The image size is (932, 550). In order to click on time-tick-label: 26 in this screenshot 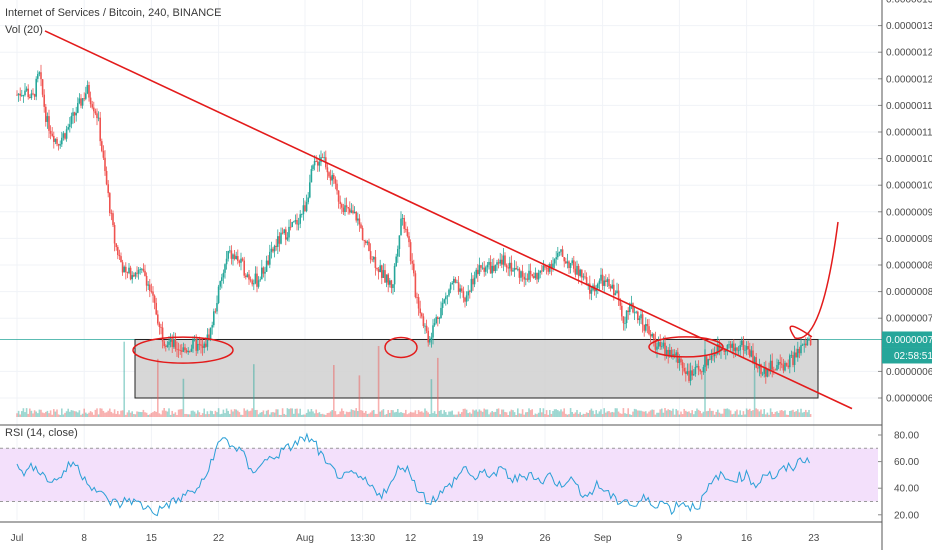, I will do `click(545, 538)`.